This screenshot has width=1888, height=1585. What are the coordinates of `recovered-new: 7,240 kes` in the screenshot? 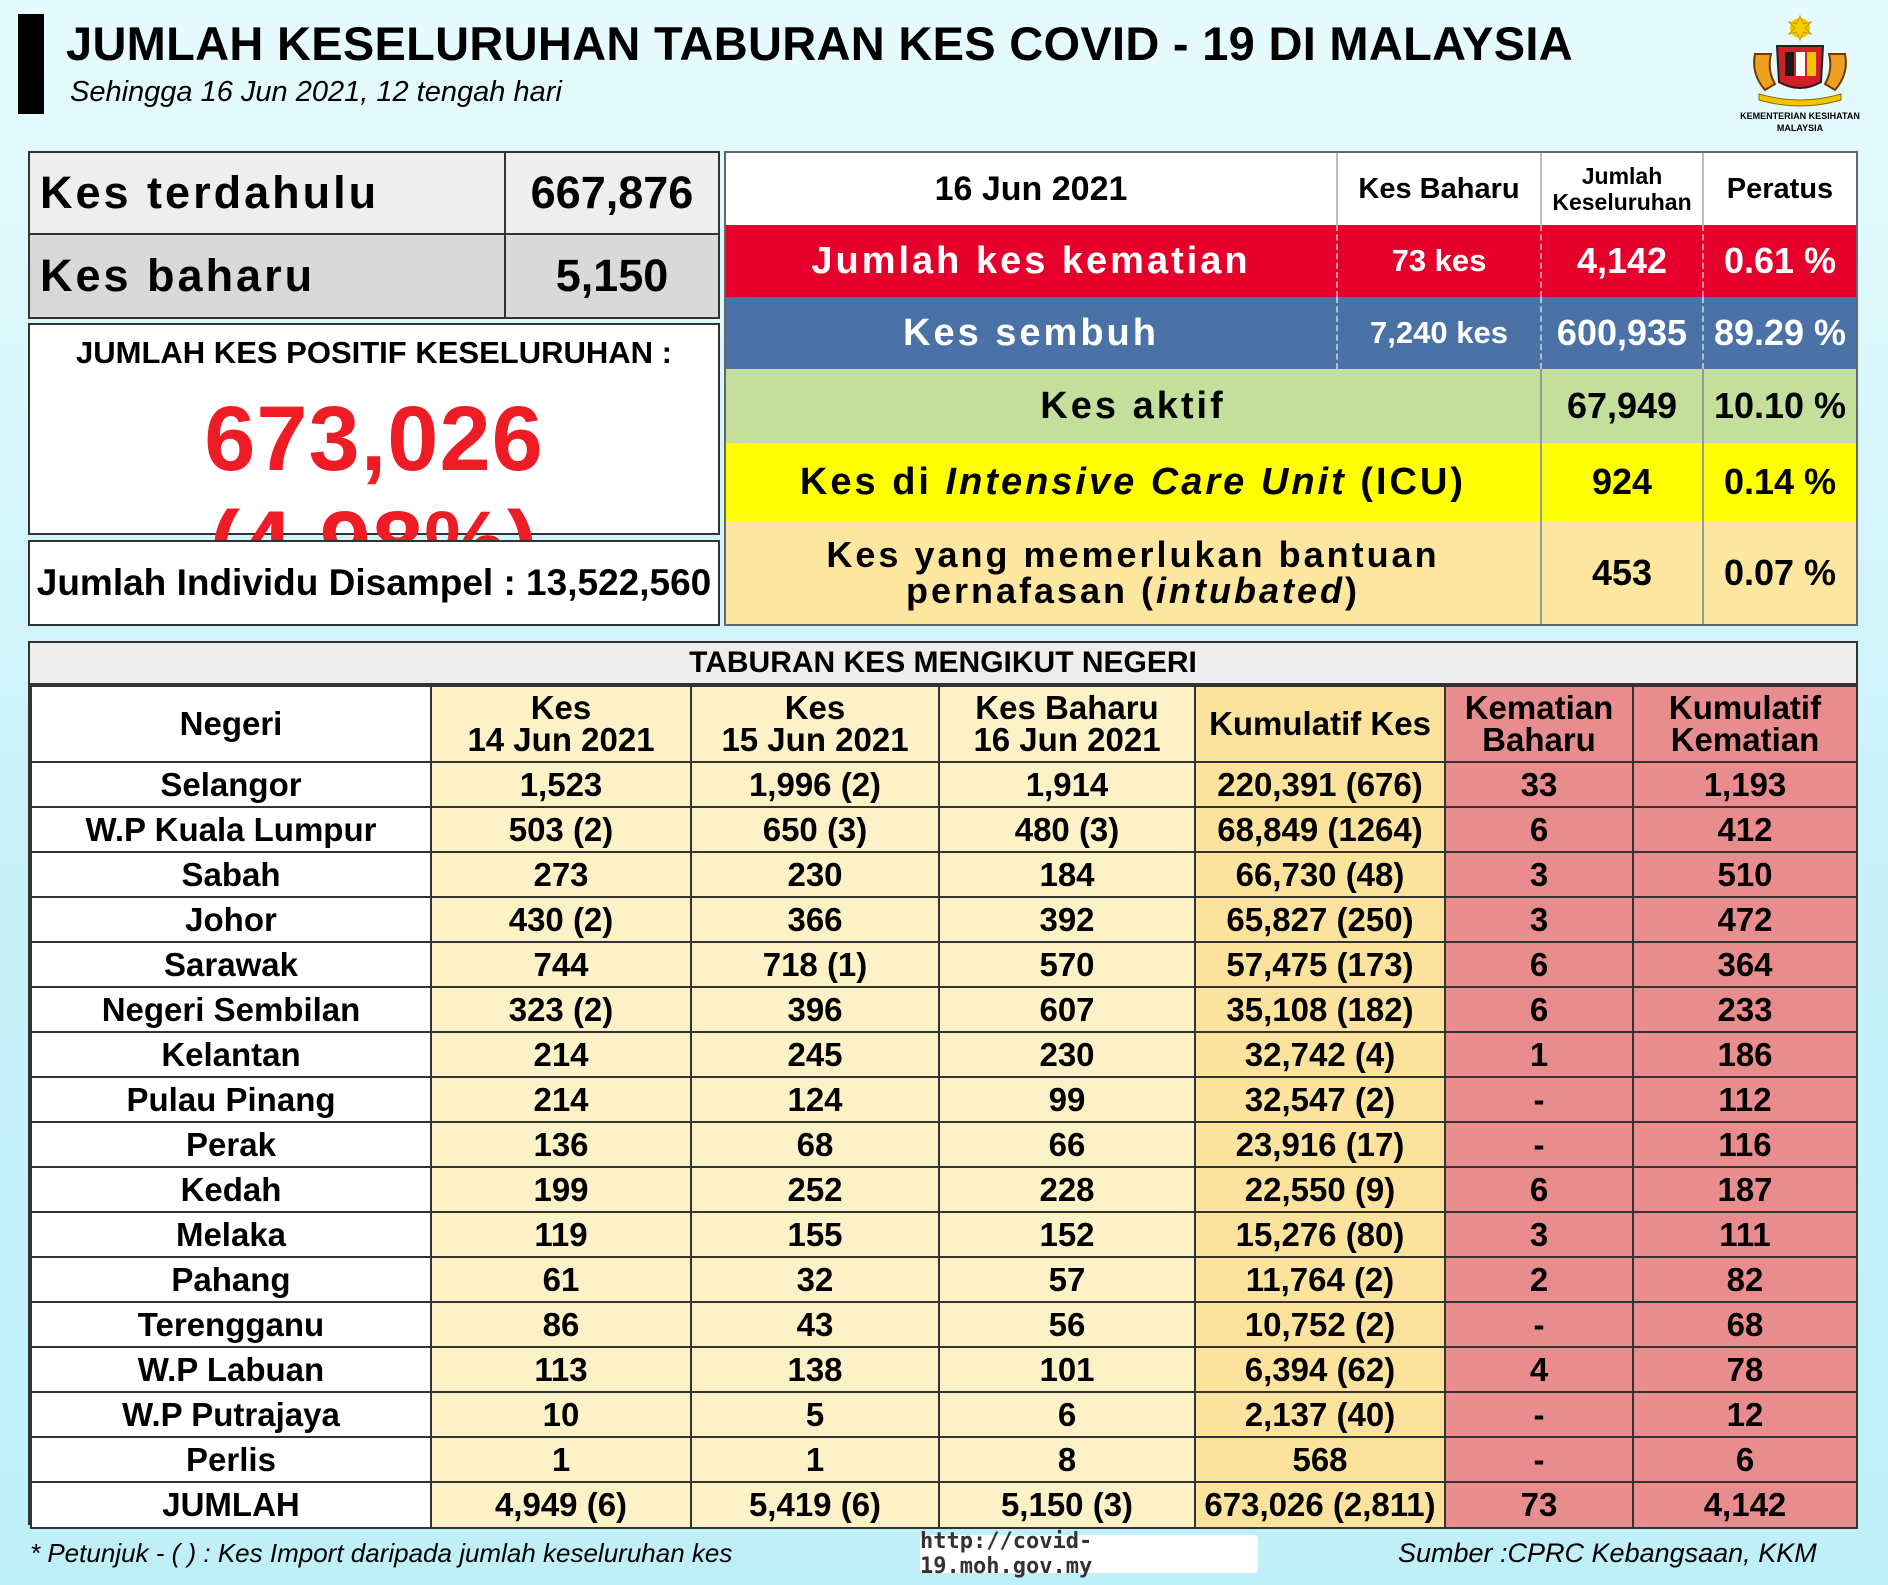 It's located at (1438, 333).